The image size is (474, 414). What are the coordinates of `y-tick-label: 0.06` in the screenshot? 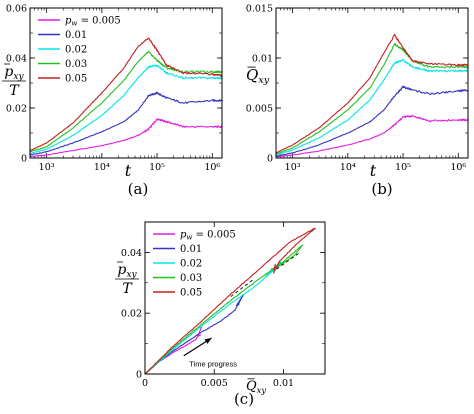 It's located at (16, 9).